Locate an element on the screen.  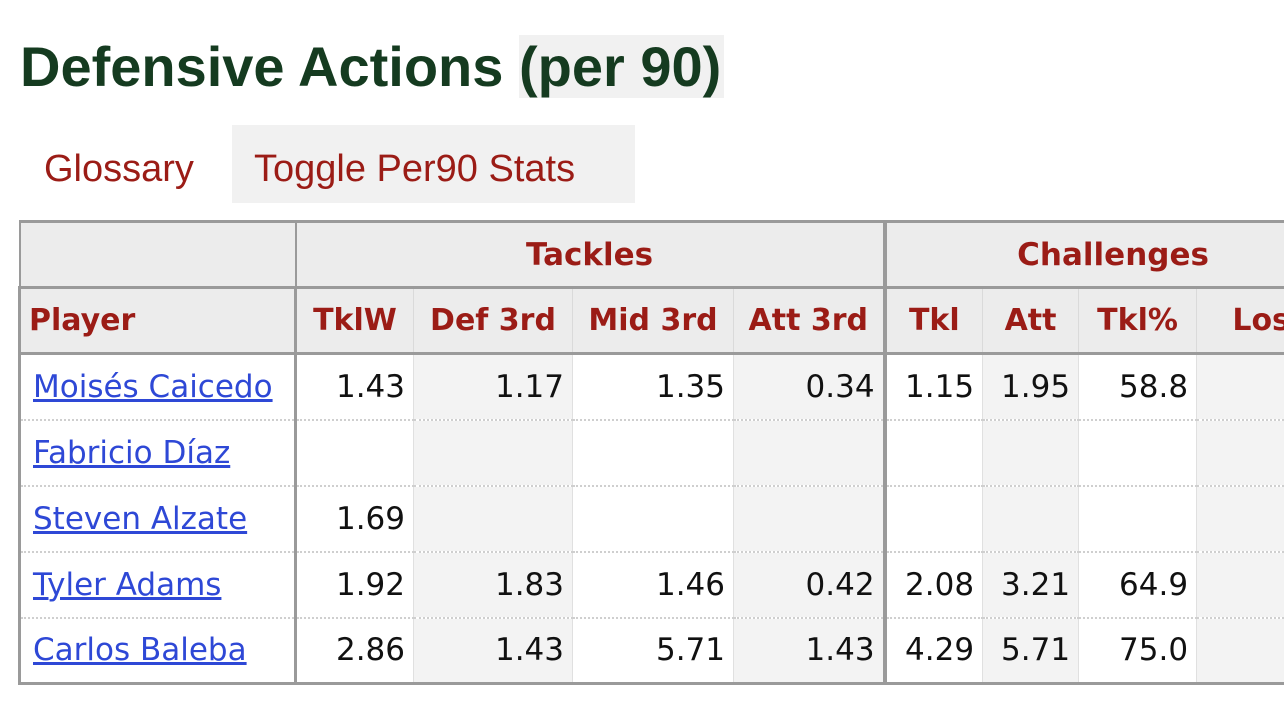
cell-lost: 0.8 is located at coordinates (1240, 387).